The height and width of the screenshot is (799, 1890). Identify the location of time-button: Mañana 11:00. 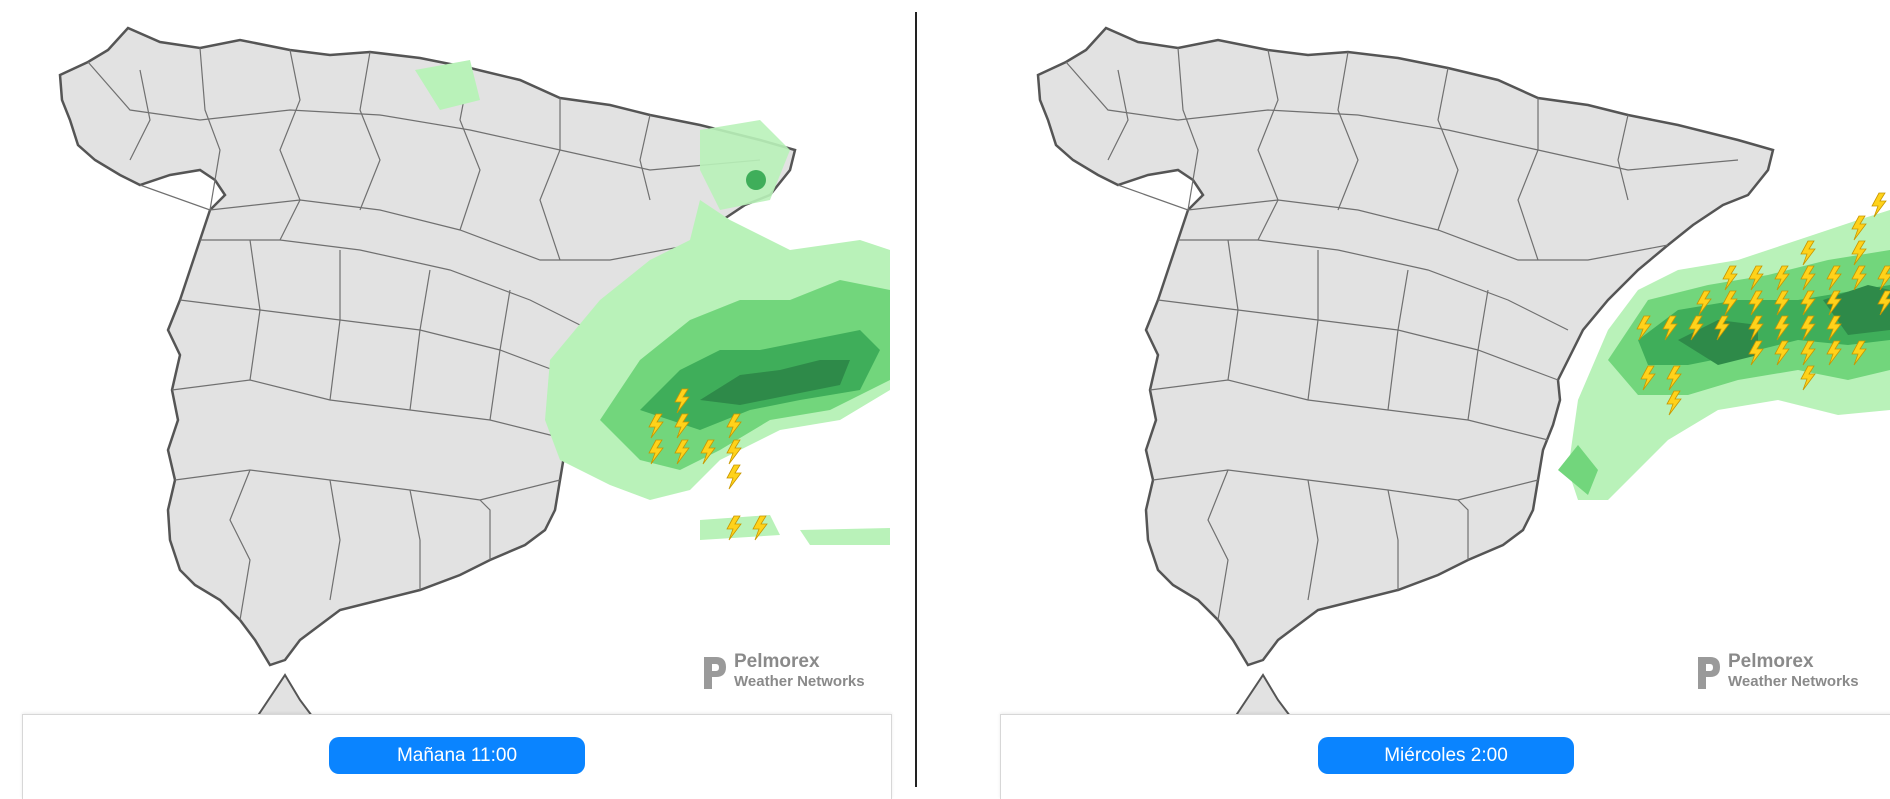
(457, 755).